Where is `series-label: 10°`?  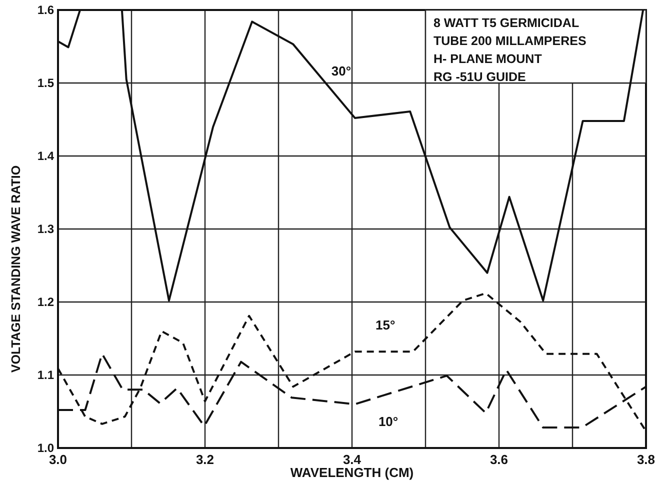
series-label: 10° is located at coordinates (388, 422).